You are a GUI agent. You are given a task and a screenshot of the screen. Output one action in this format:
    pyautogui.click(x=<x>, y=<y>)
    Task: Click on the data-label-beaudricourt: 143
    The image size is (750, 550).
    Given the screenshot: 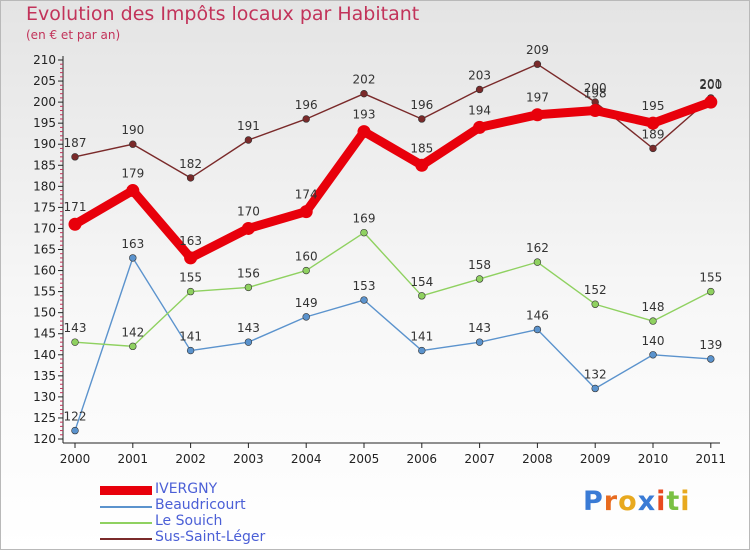 What is the action you would take?
    pyautogui.click(x=479, y=328)
    